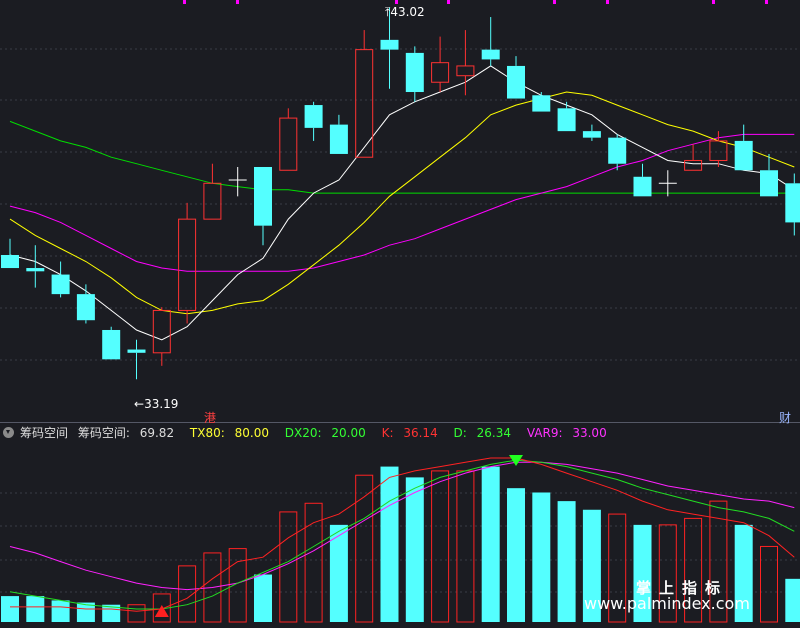 This screenshot has width=800, height=628. I want to click on collapse-chevron-icon, so click(8, 432).